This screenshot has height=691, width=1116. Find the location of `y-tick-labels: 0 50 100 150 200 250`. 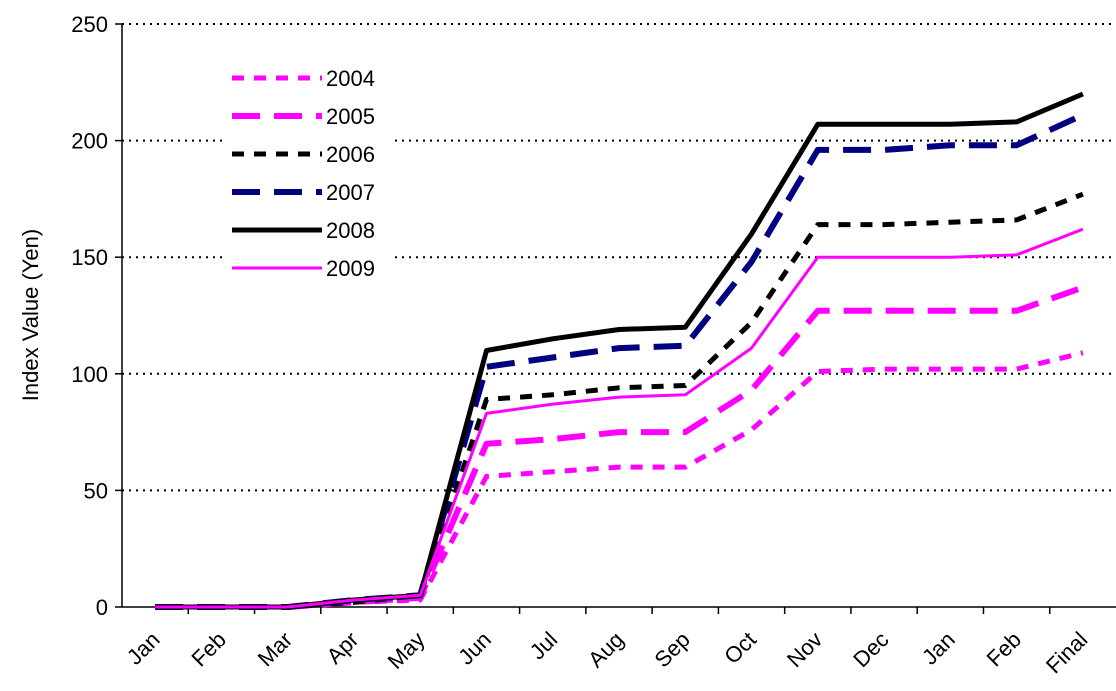

y-tick-labels: 0 50 100 150 200 250 is located at coordinates (89, 316).